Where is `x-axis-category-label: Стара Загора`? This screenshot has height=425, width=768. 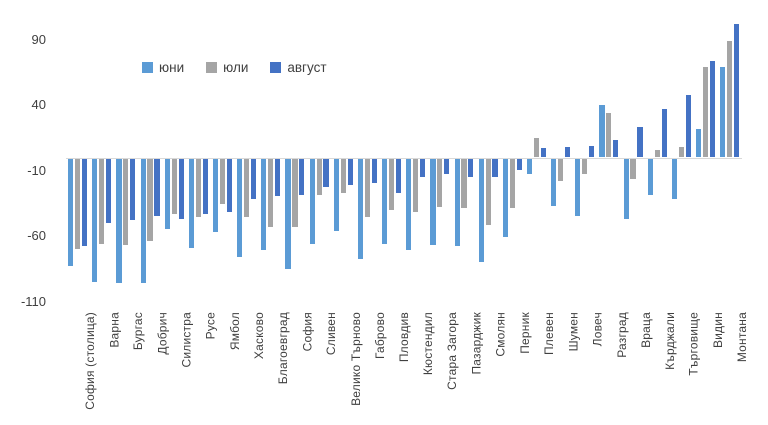
x-axis-category-label: Стара Загора is located at coordinates (452, 351).